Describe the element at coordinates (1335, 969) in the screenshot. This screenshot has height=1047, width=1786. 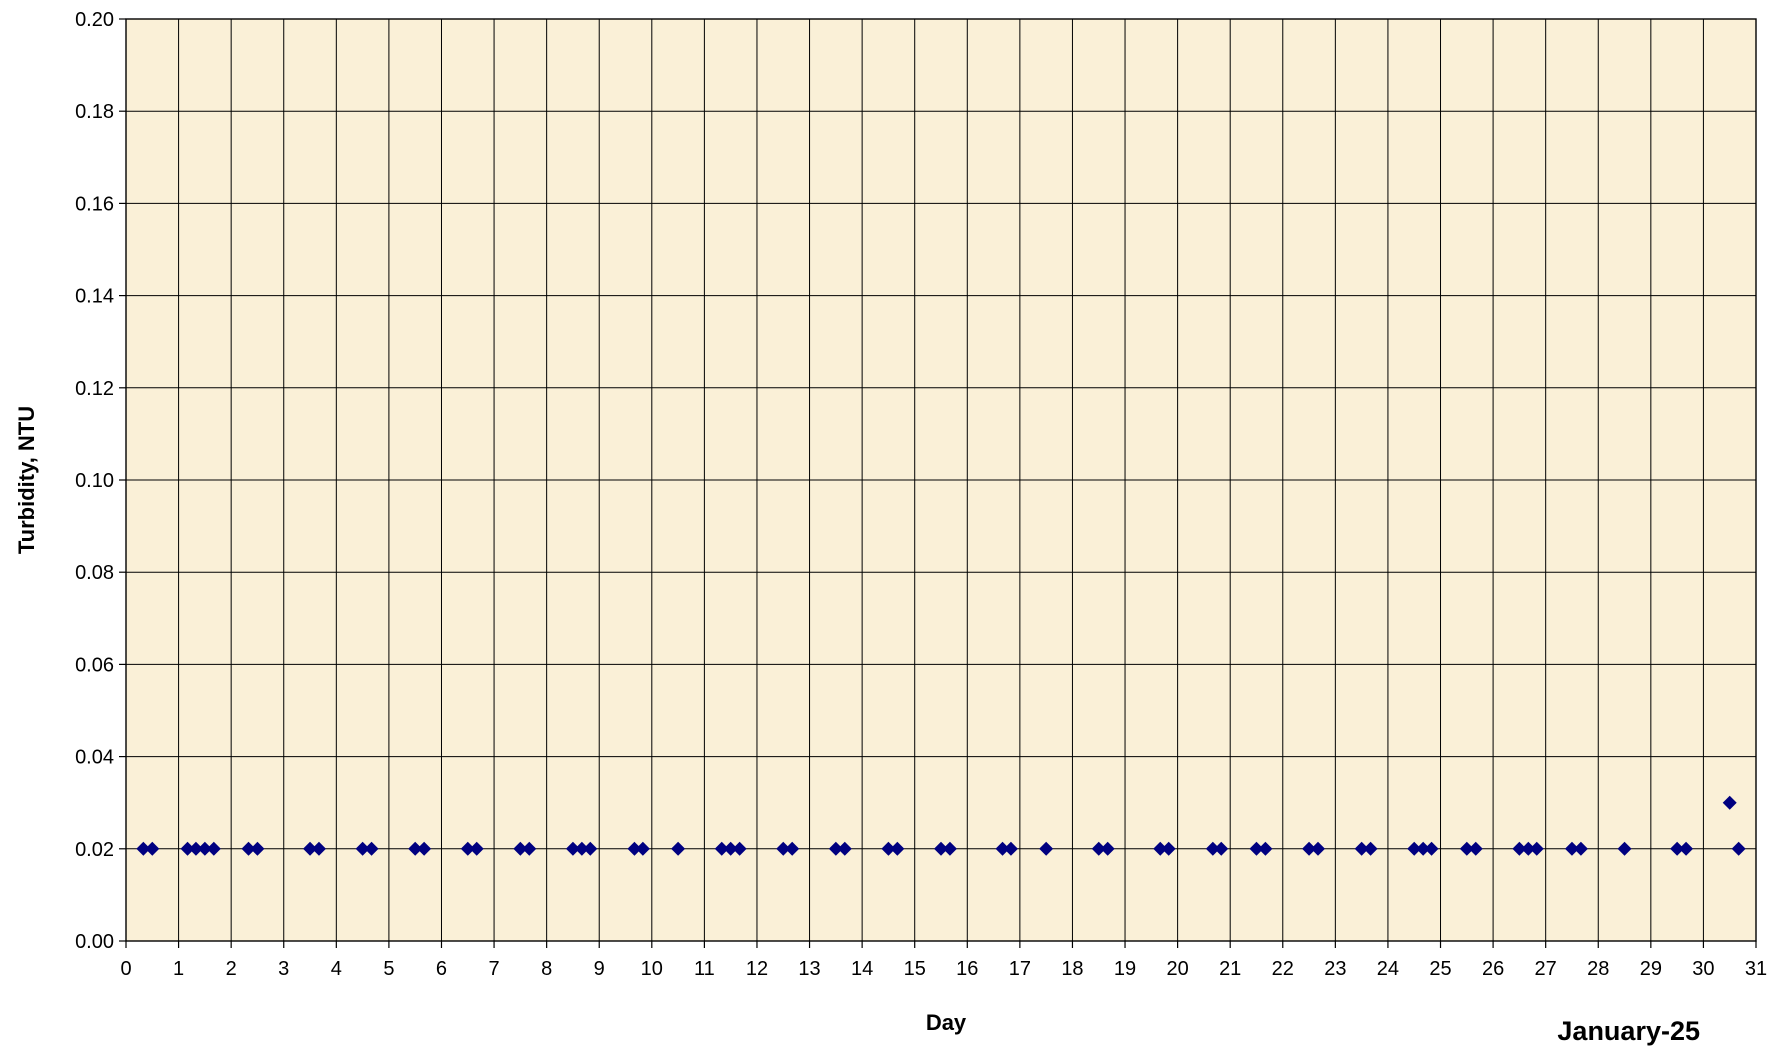
I see `x-tick-label: 23` at that location.